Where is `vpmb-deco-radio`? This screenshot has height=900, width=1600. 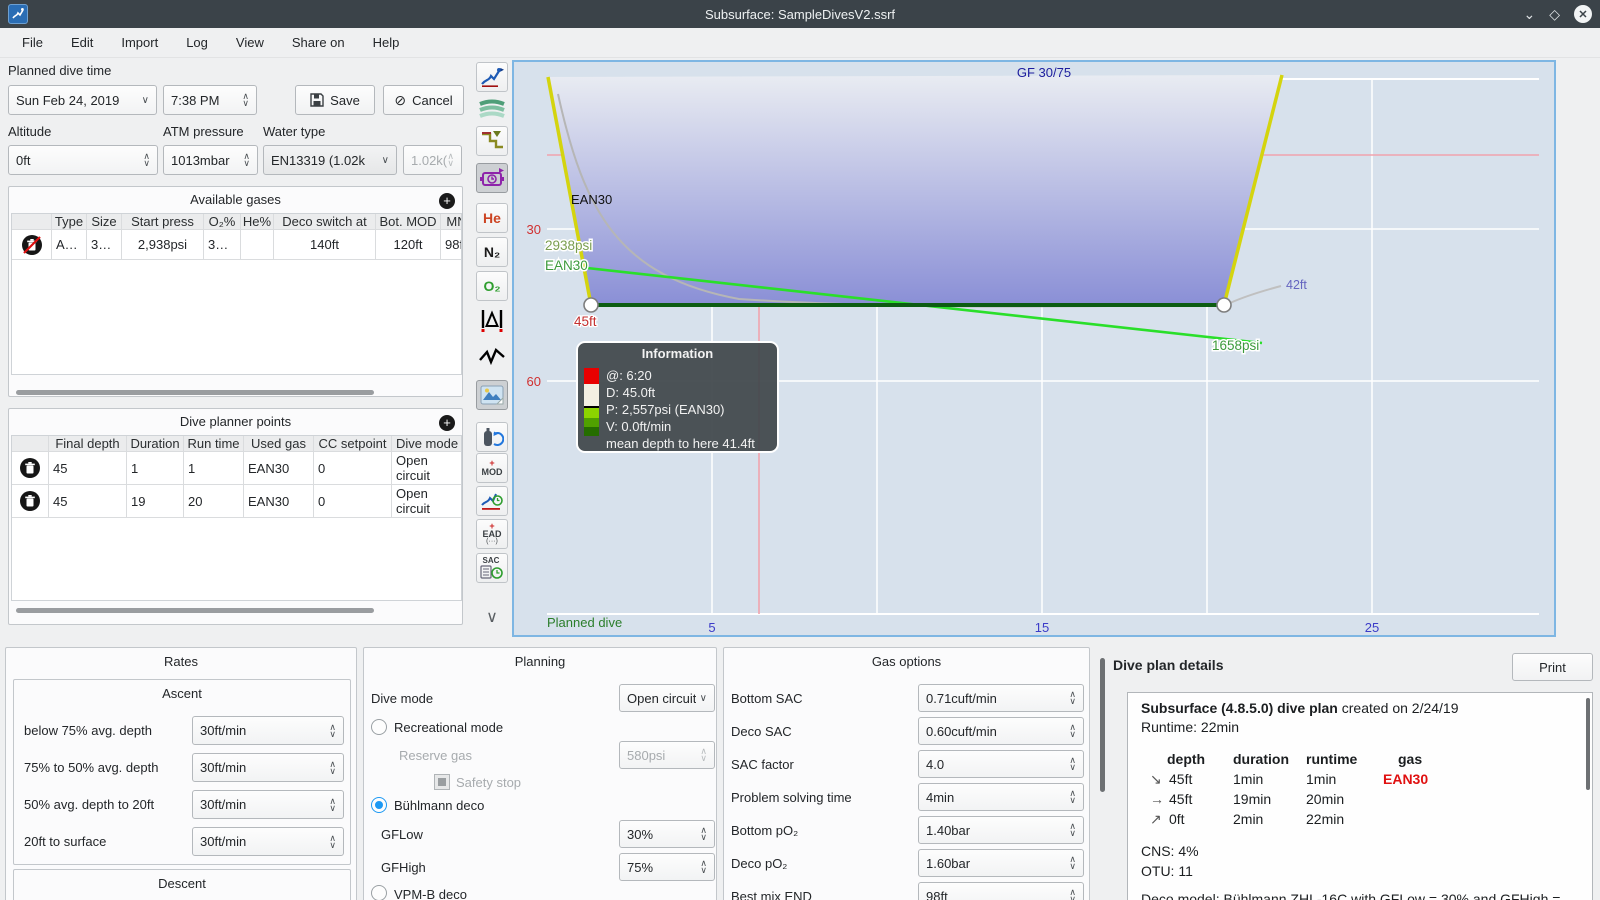 vpmb-deco-radio is located at coordinates (379, 892).